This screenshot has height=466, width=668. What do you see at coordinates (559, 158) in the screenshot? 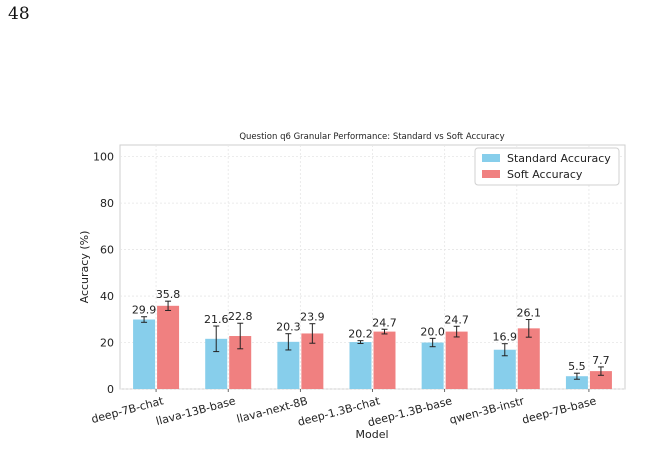
I see `legend-label-standard: Standard Accuracy` at bounding box center [559, 158].